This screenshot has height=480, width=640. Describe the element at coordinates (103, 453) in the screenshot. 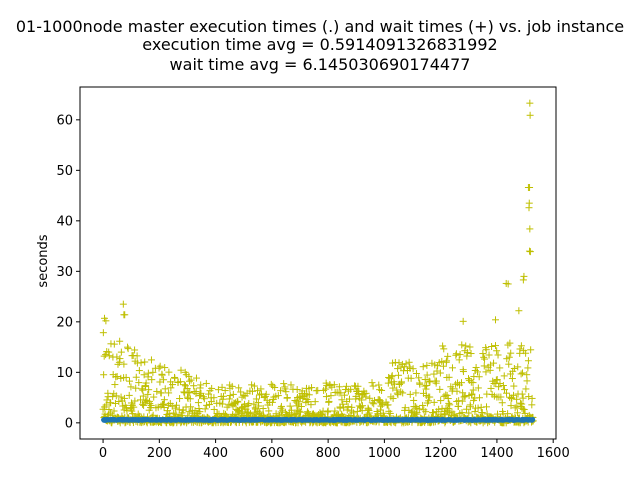

I see `x-tick-label: 0` at that location.